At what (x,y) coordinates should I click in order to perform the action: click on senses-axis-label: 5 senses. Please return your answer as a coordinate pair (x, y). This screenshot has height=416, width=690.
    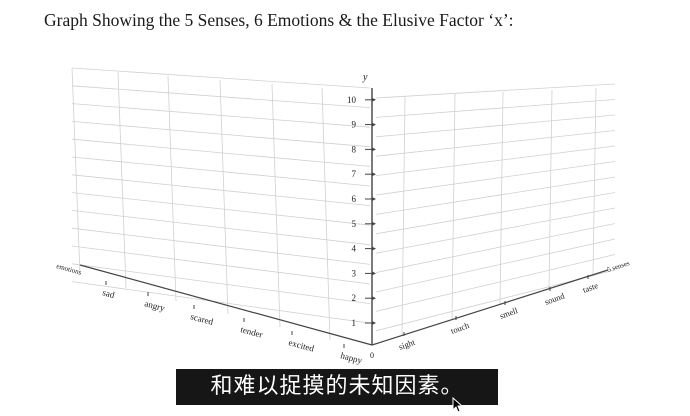
    Looking at the image, I should click on (618, 266).